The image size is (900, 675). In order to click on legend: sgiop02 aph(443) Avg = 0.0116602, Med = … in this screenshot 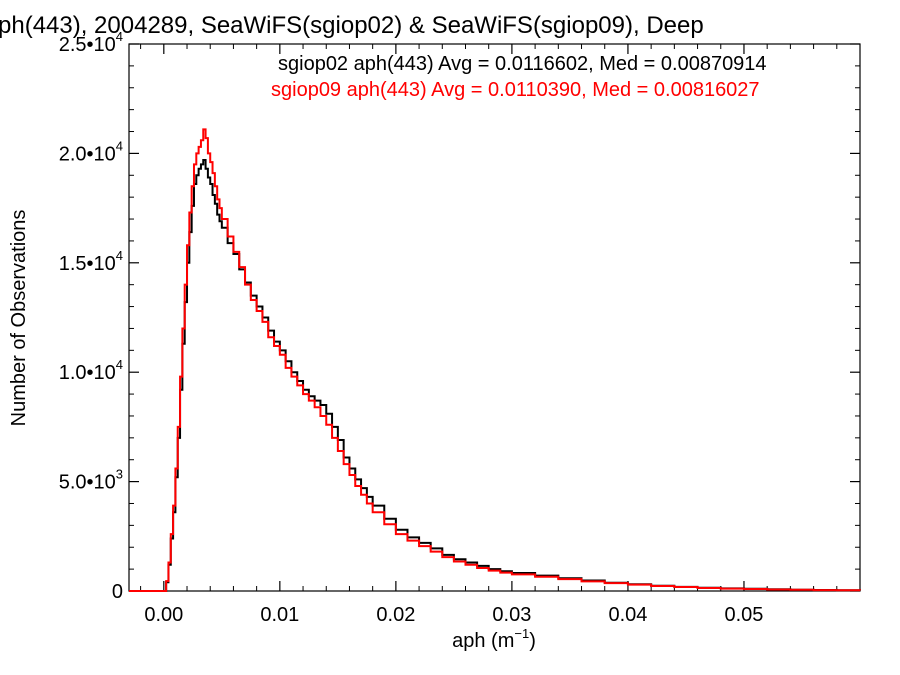, I will do `click(519, 77)`.